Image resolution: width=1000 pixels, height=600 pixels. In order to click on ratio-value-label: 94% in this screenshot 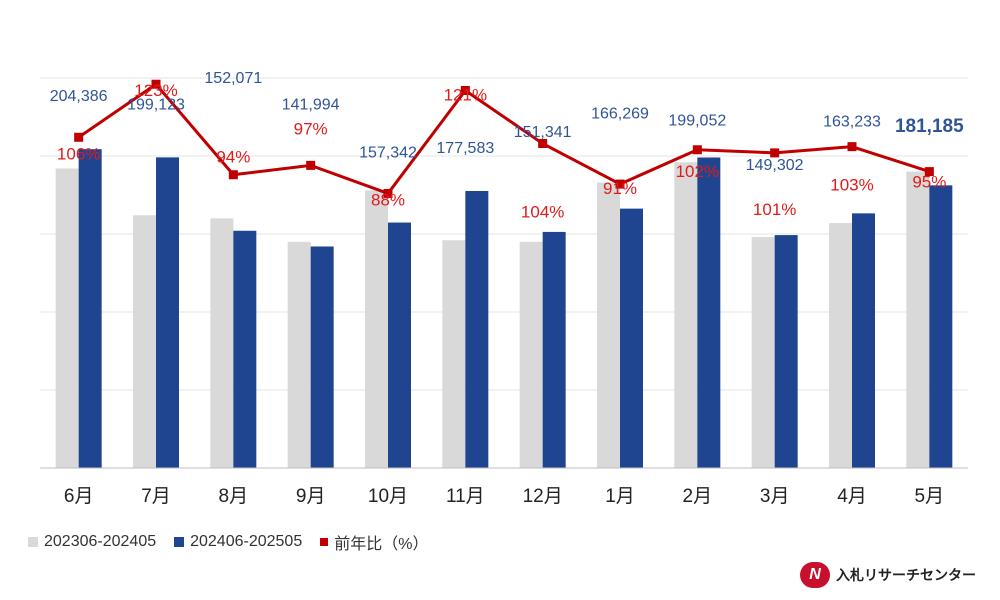, I will do `click(233, 157)`.